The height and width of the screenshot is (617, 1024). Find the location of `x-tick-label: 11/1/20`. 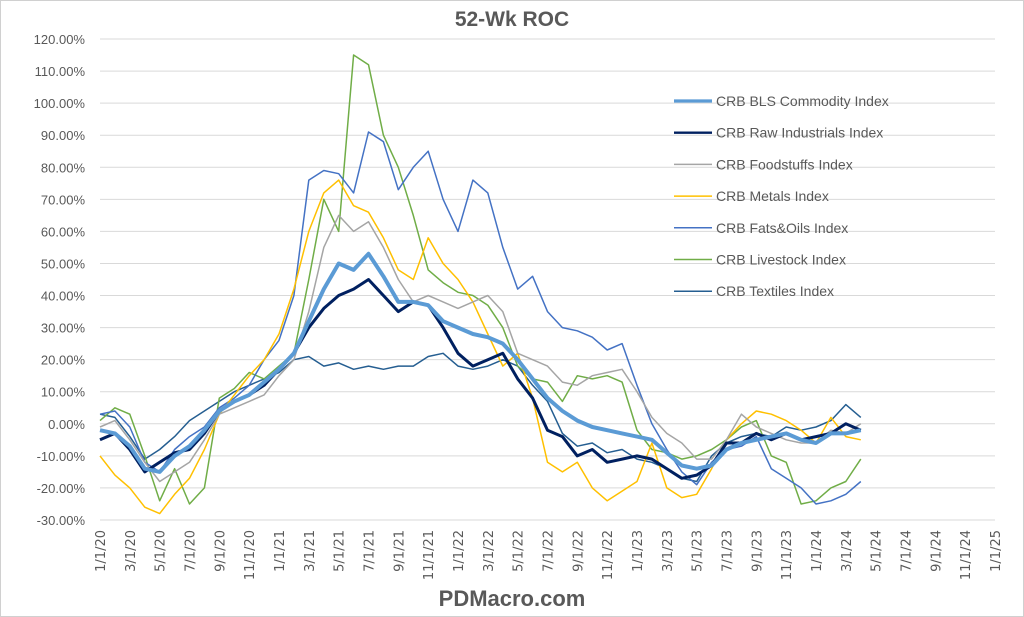

x-tick-label: 11/1/20 is located at coordinates (250, 555).